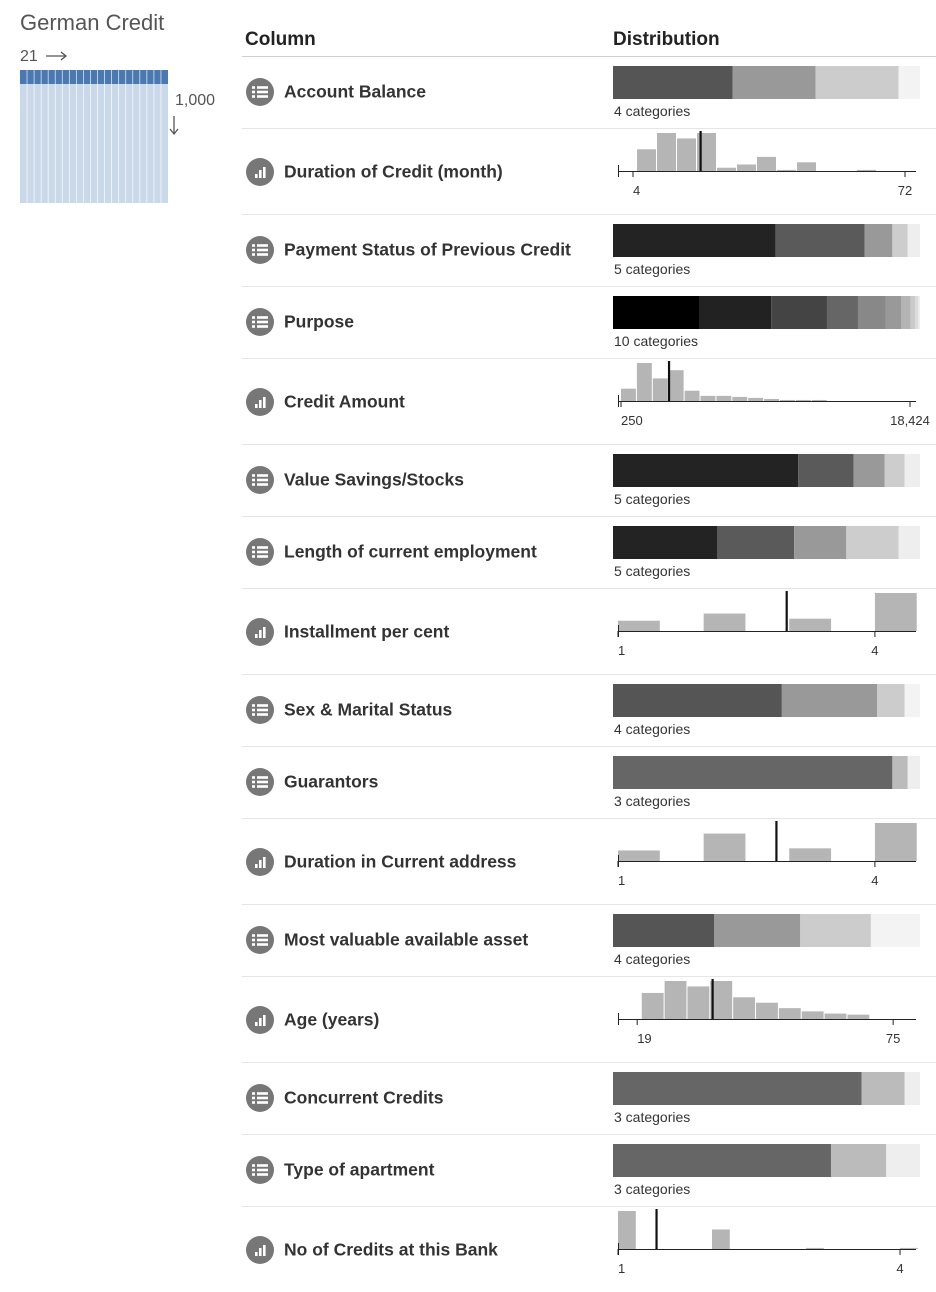 Image resolution: width=936 pixels, height=1292 pixels. What do you see at coordinates (410, 552) in the screenshot?
I see `column-name: Length of current employment` at bounding box center [410, 552].